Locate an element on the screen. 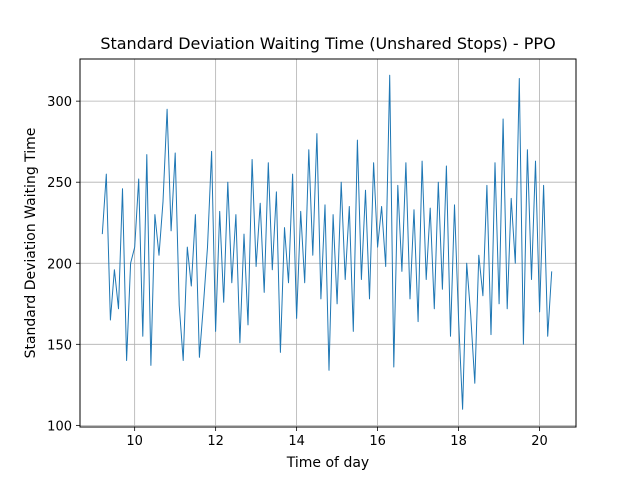 The width and height of the screenshot is (640, 484). x-tick-label: 18 is located at coordinates (458, 441).